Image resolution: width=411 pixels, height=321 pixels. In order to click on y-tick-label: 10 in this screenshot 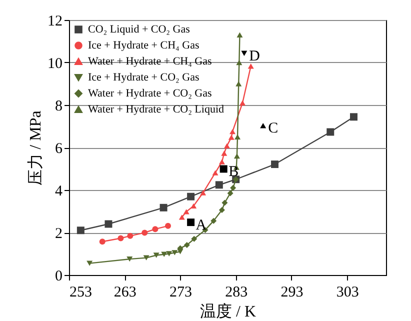, I will do `click(55, 64)`.